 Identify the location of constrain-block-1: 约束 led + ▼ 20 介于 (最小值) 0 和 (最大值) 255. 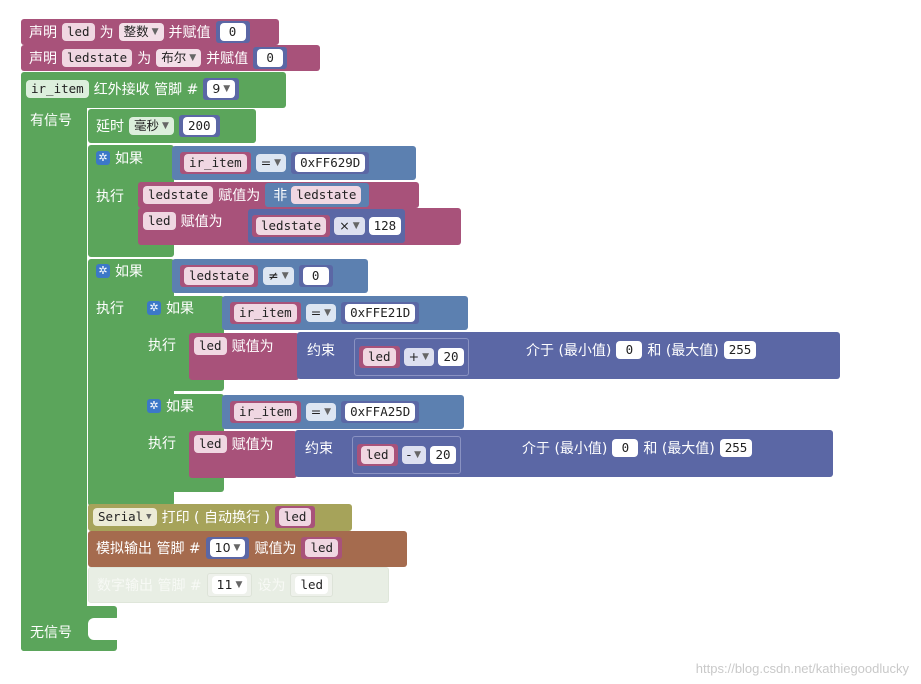
(568, 355).